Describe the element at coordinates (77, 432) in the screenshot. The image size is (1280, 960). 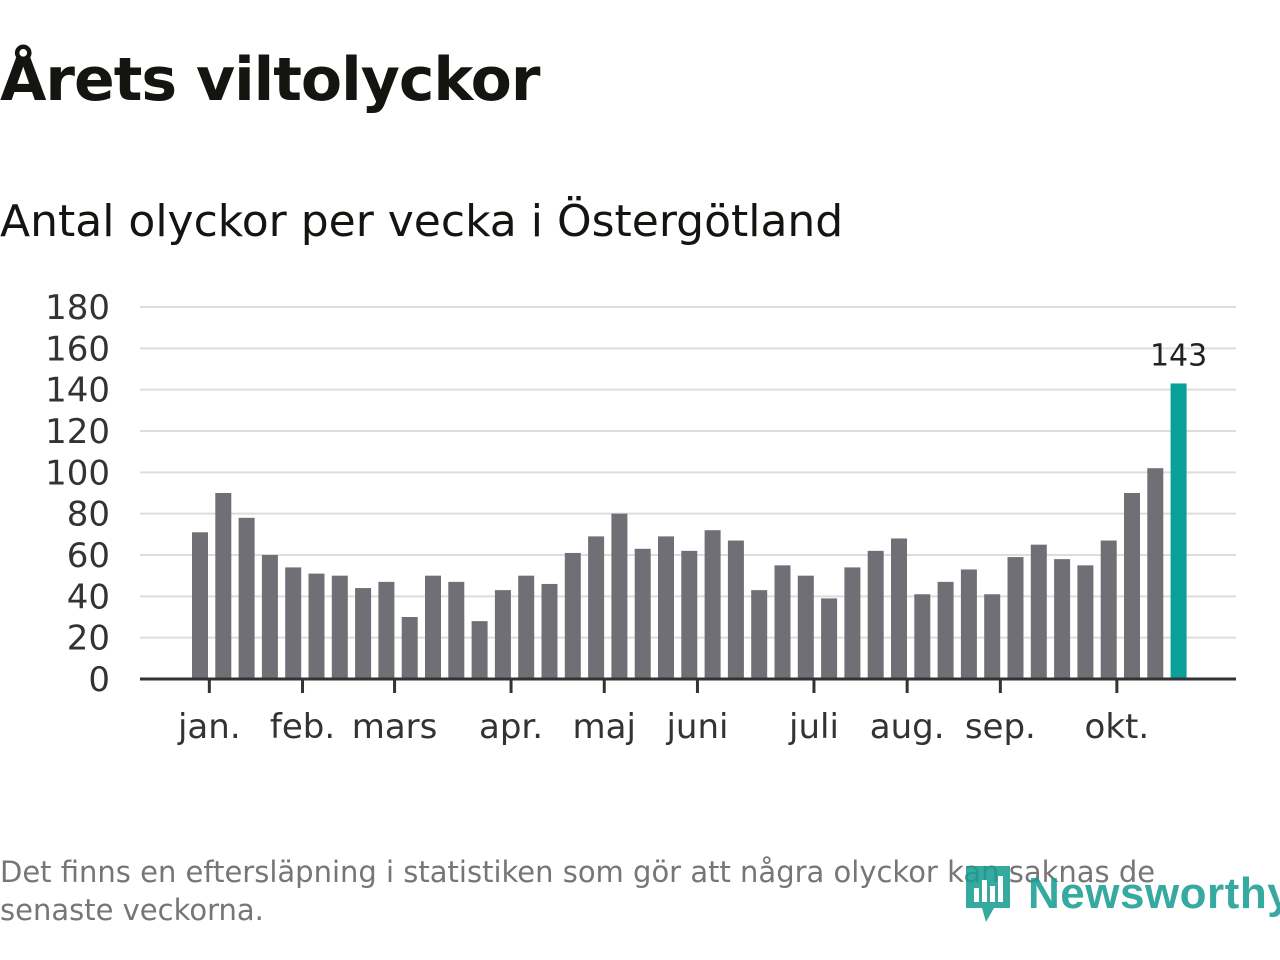
I see `y-tick-label: 120` at that location.